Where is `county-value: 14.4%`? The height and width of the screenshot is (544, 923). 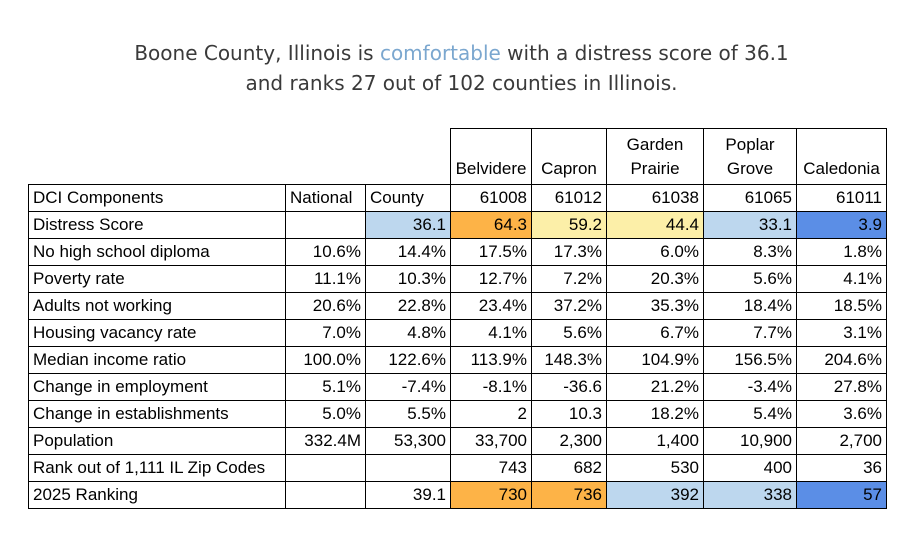 county-value: 14.4% is located at coordinates (408, 252).